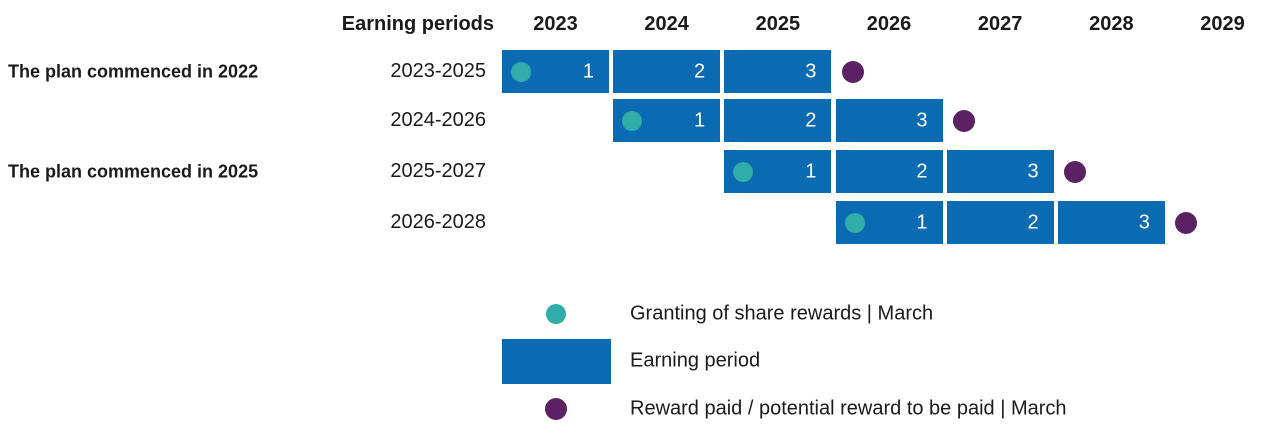 Image resolution: width=1269 pixels, height=445 pixels. Describe the element at coordinates (1111, 24) in the screenshot. I see `year-label: 2028` at that location.